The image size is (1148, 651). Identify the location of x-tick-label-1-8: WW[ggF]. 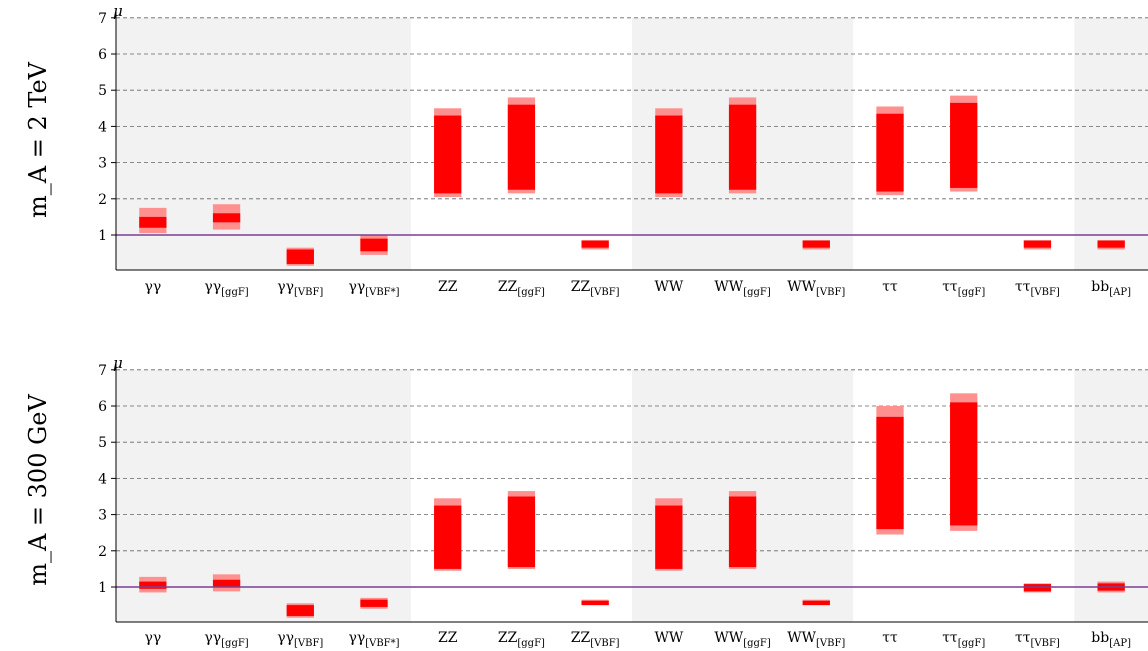
(742, 639).